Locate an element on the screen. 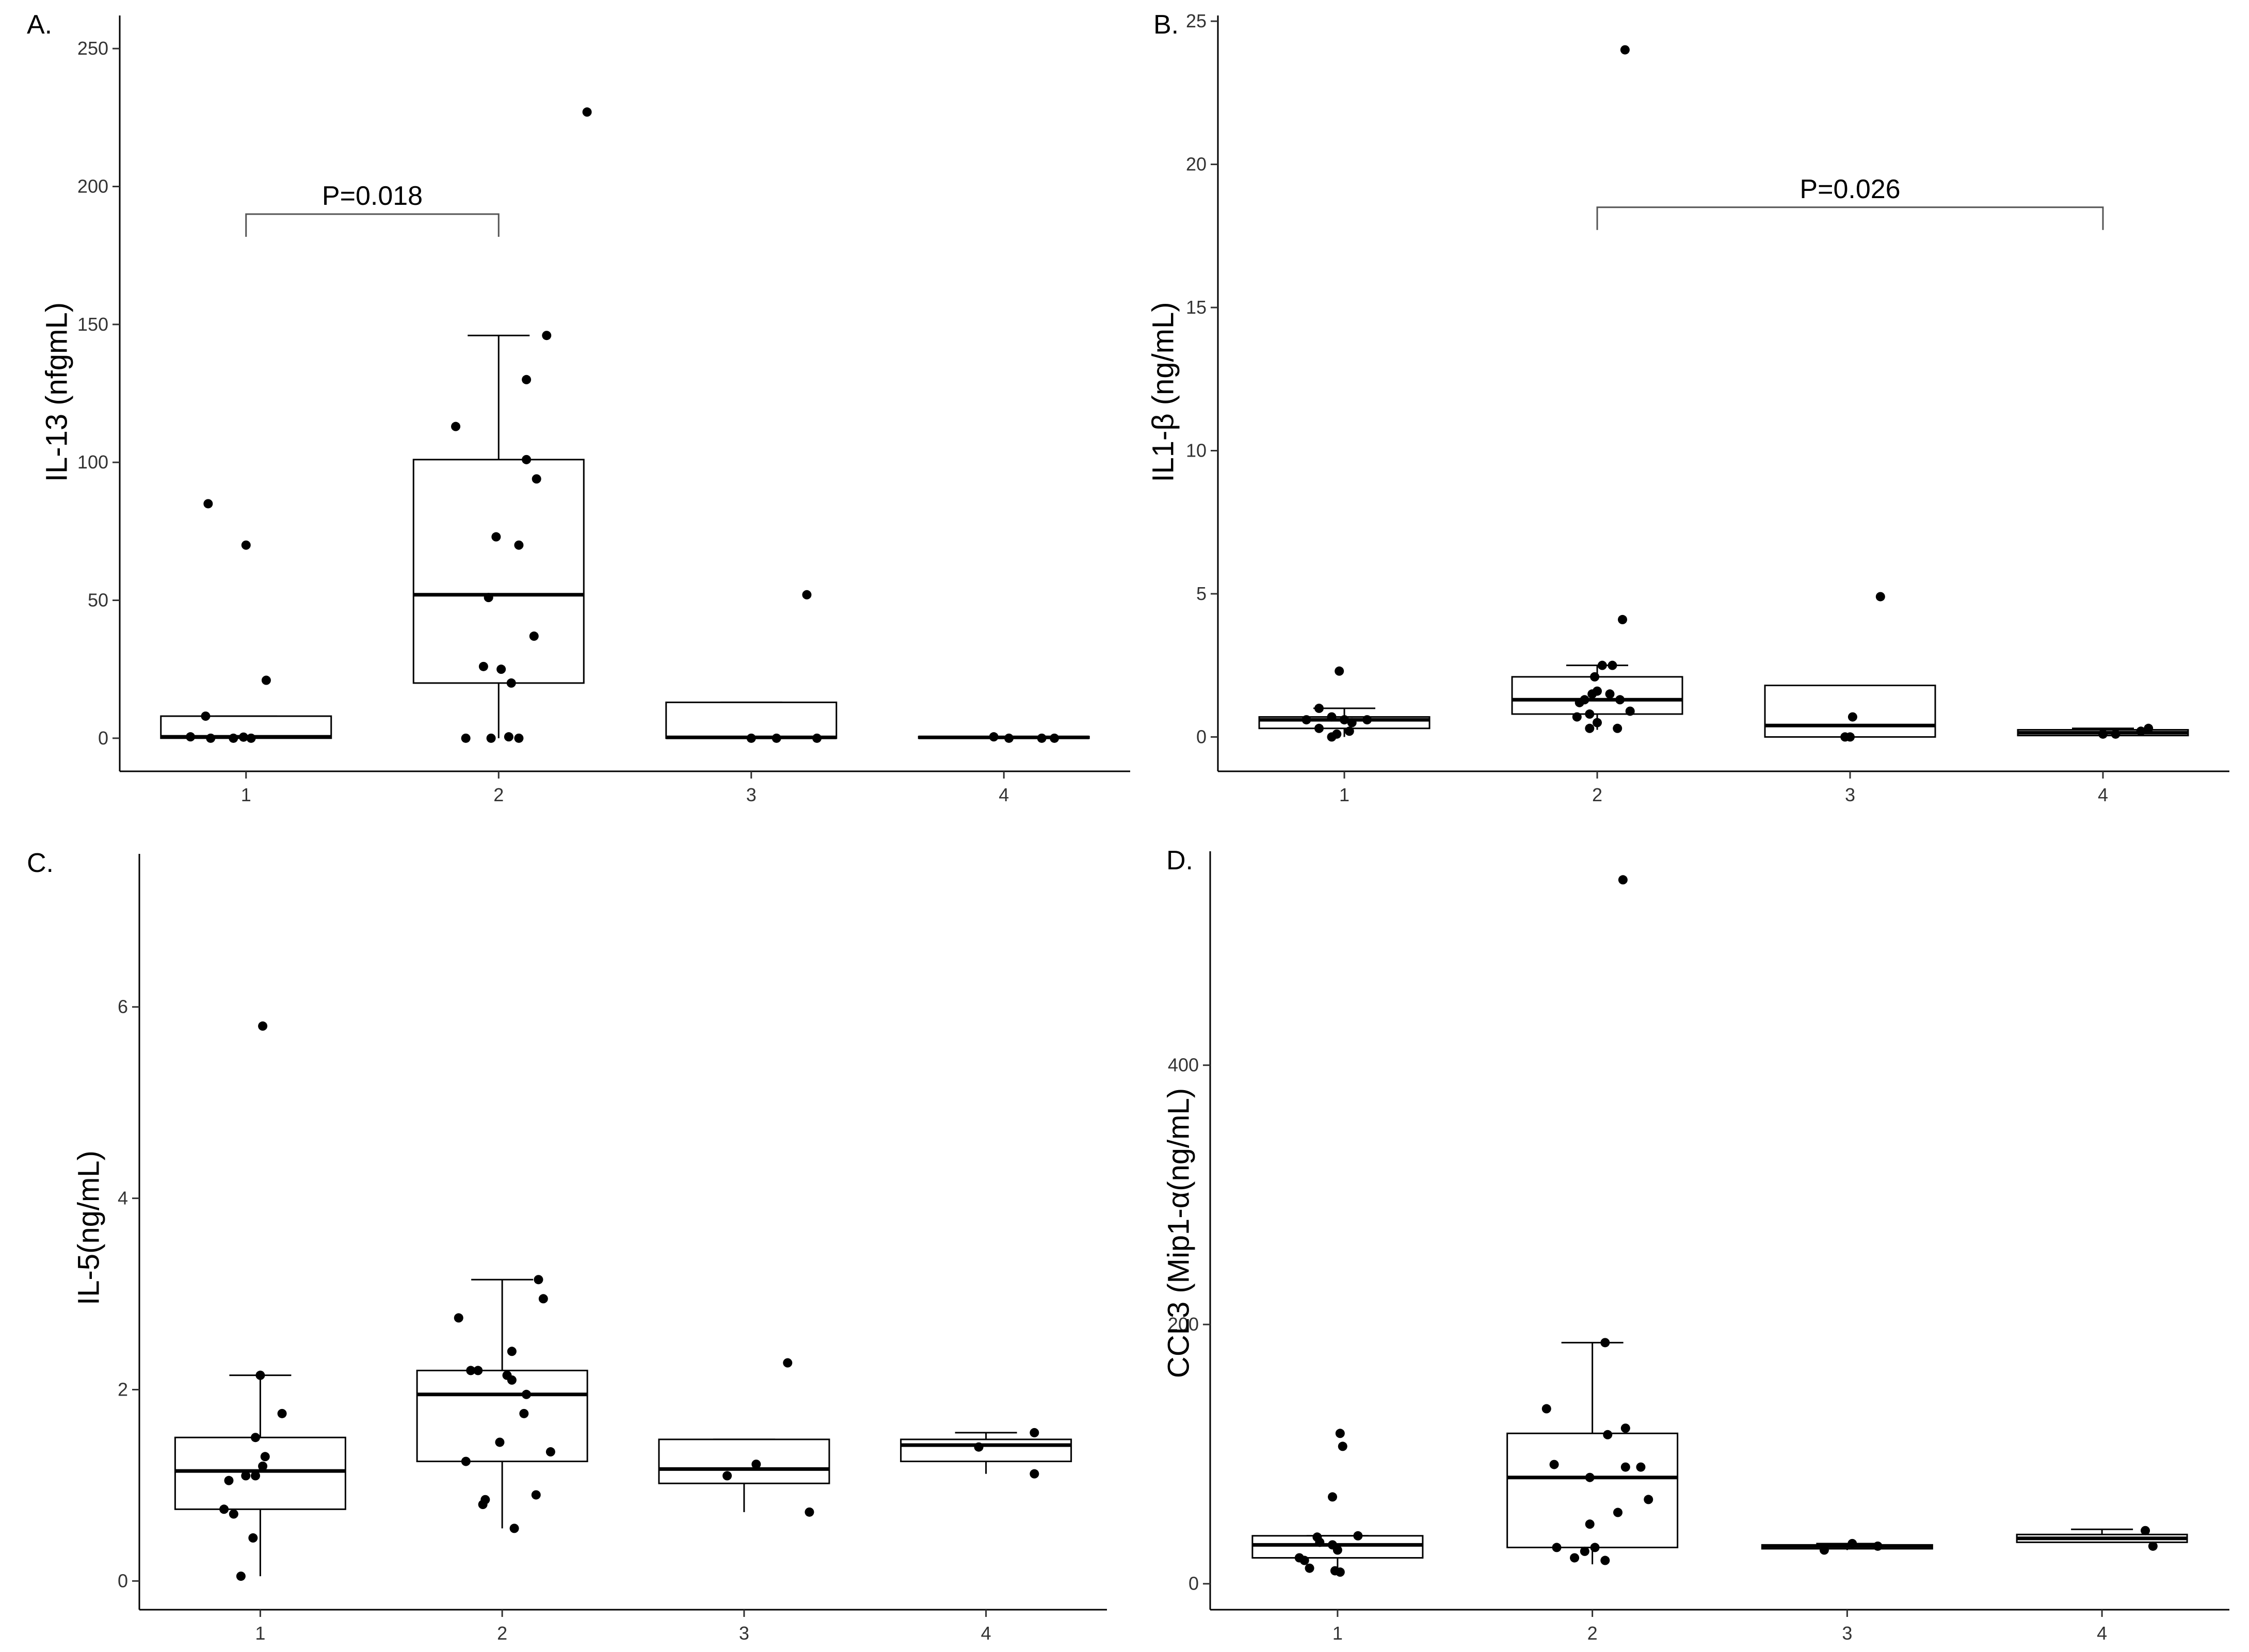  y-tick-label: 10 is located at coordinates (1196, 450).